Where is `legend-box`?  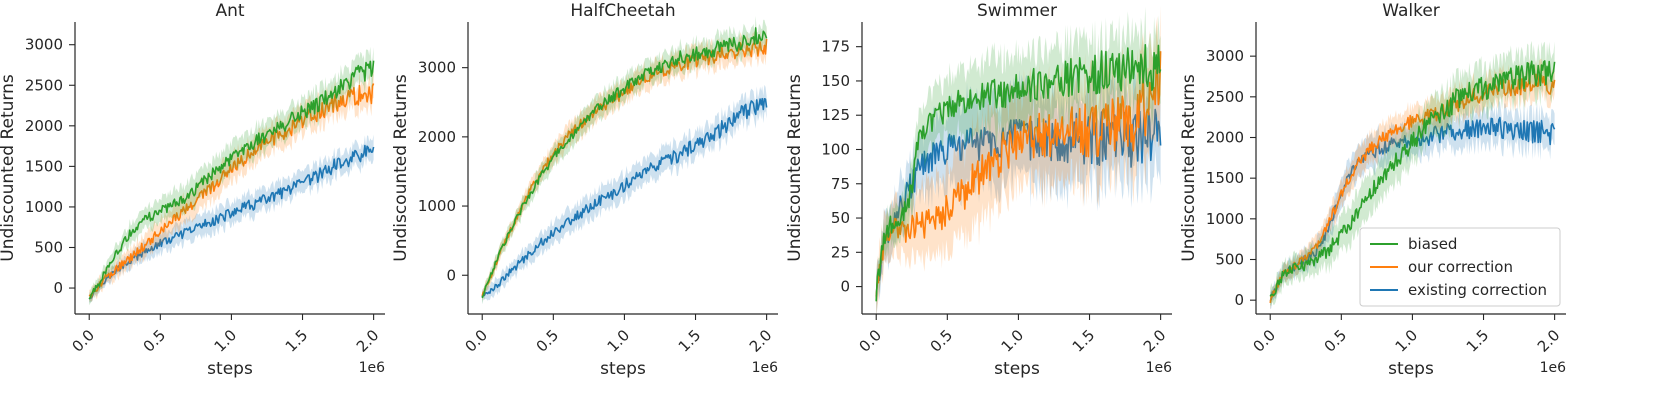 legend-box is located at coordinates (1460, 267).